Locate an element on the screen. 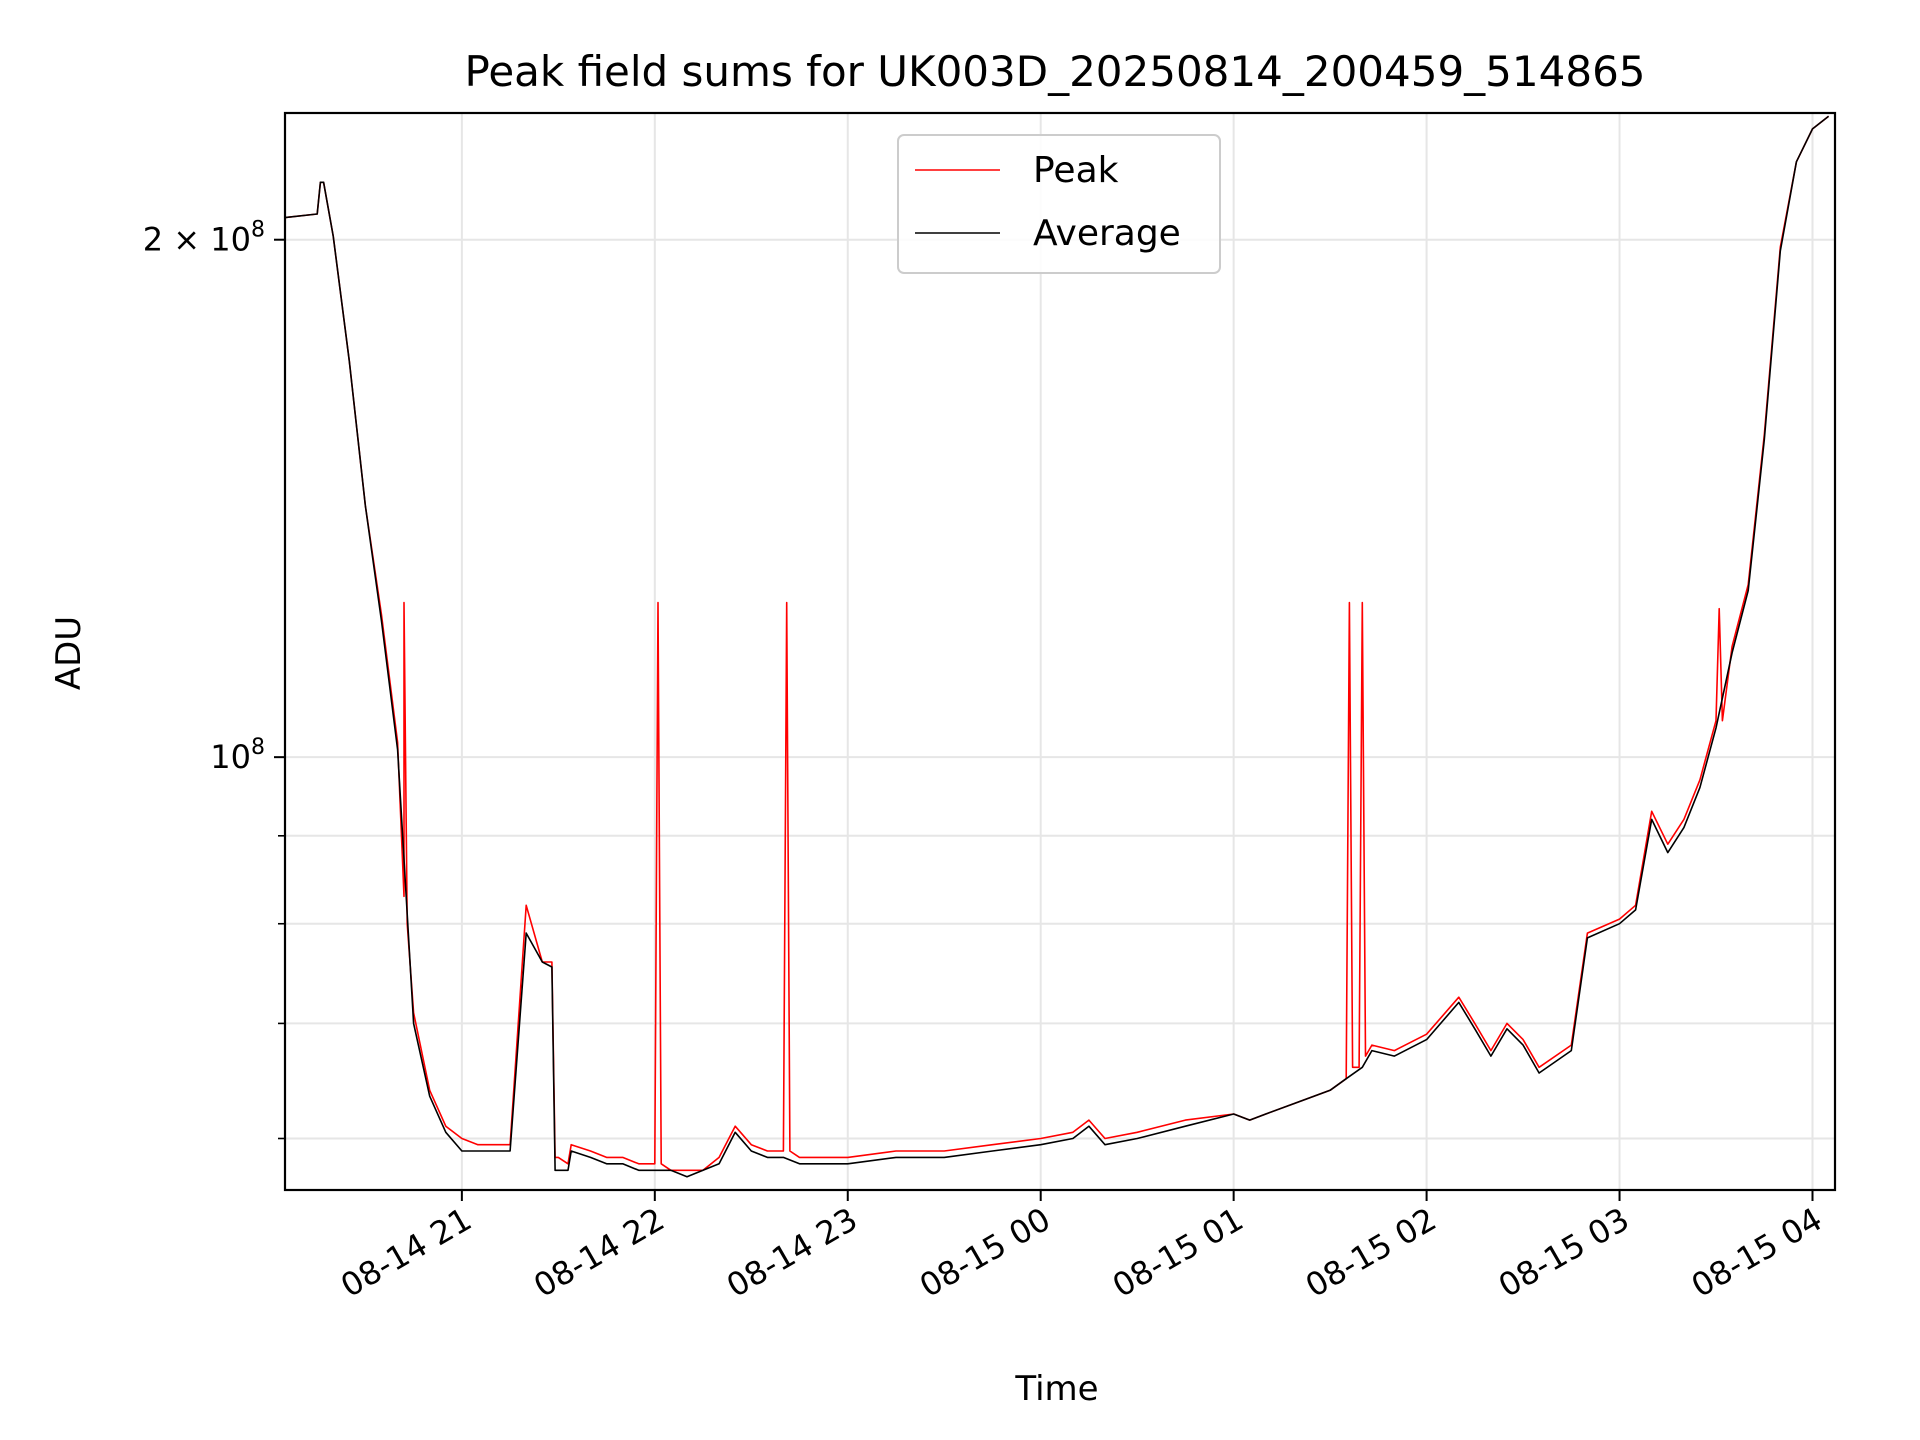 The height and width of the screenshot is (1440, 1920). legend: Peak Average is located at coordinates (1059, 204).